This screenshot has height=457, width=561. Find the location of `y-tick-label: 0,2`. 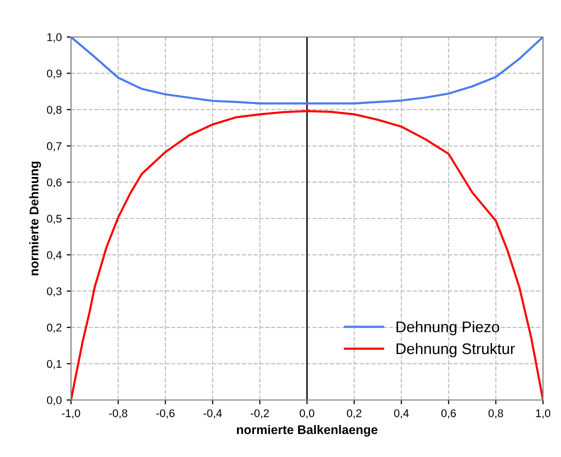

y-tick-label: 0,2 is located at coordinates (54, 328).